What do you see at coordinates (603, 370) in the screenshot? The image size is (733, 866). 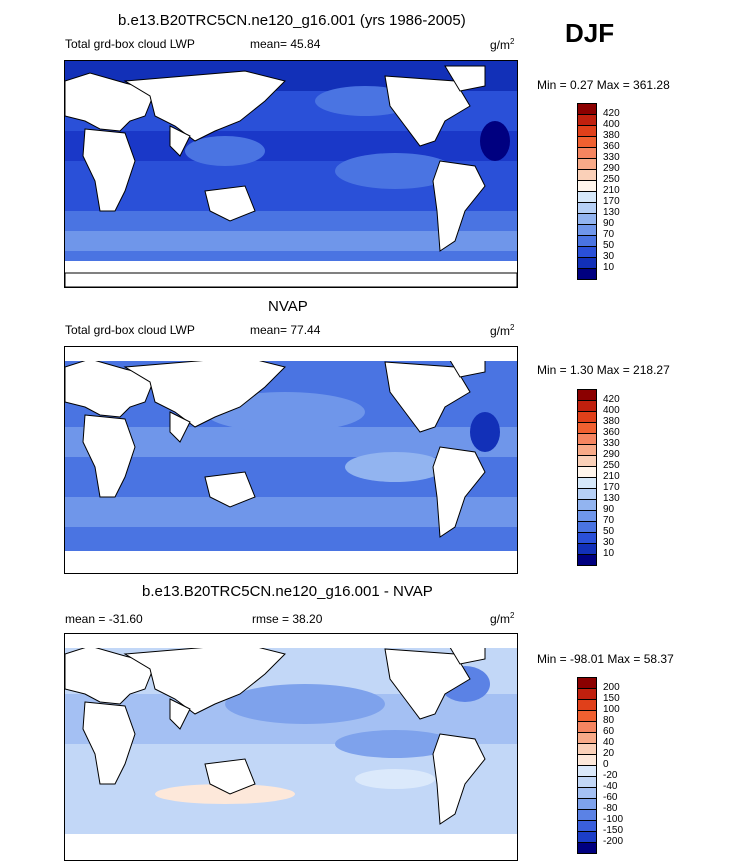 I see `panel2-minmax: Min = 1.30 Max = 218.27` at bounding box center [603, 370].